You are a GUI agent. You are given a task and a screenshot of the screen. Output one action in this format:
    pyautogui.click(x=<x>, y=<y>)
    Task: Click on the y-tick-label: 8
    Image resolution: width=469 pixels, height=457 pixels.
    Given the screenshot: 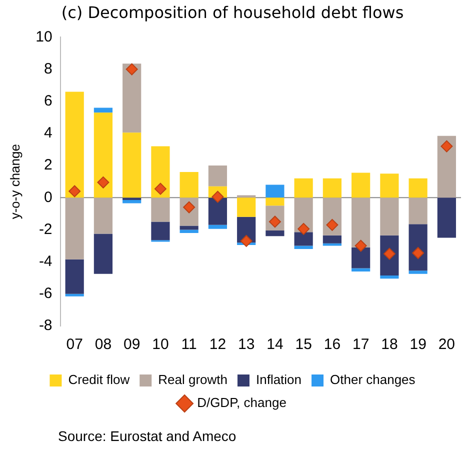 What is the action you would take?
    pyautogui.click(x=48, y=69)
    